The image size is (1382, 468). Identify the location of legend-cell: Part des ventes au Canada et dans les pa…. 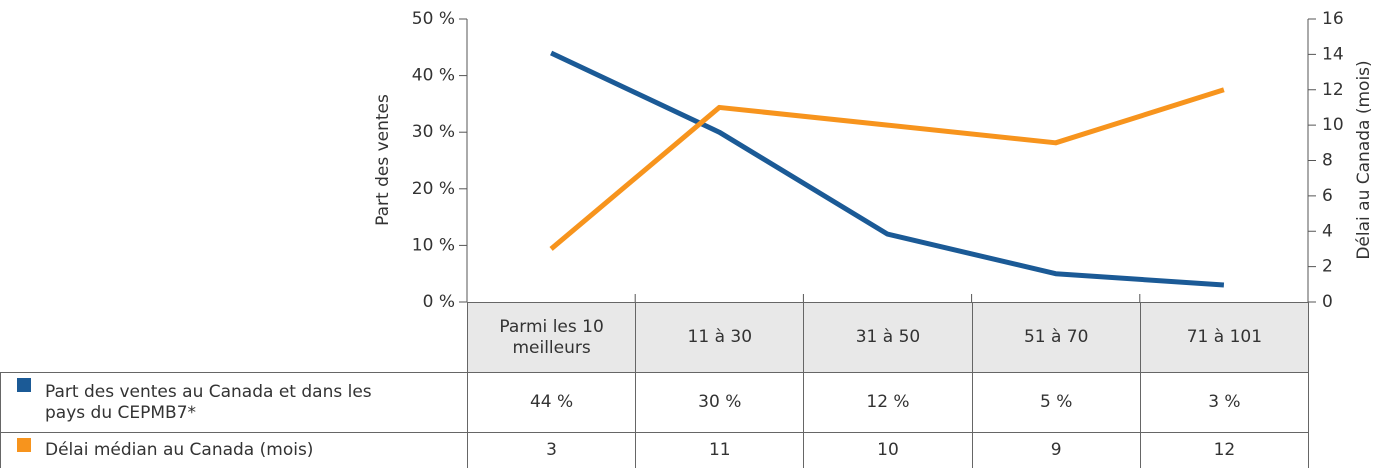
(234, 402).